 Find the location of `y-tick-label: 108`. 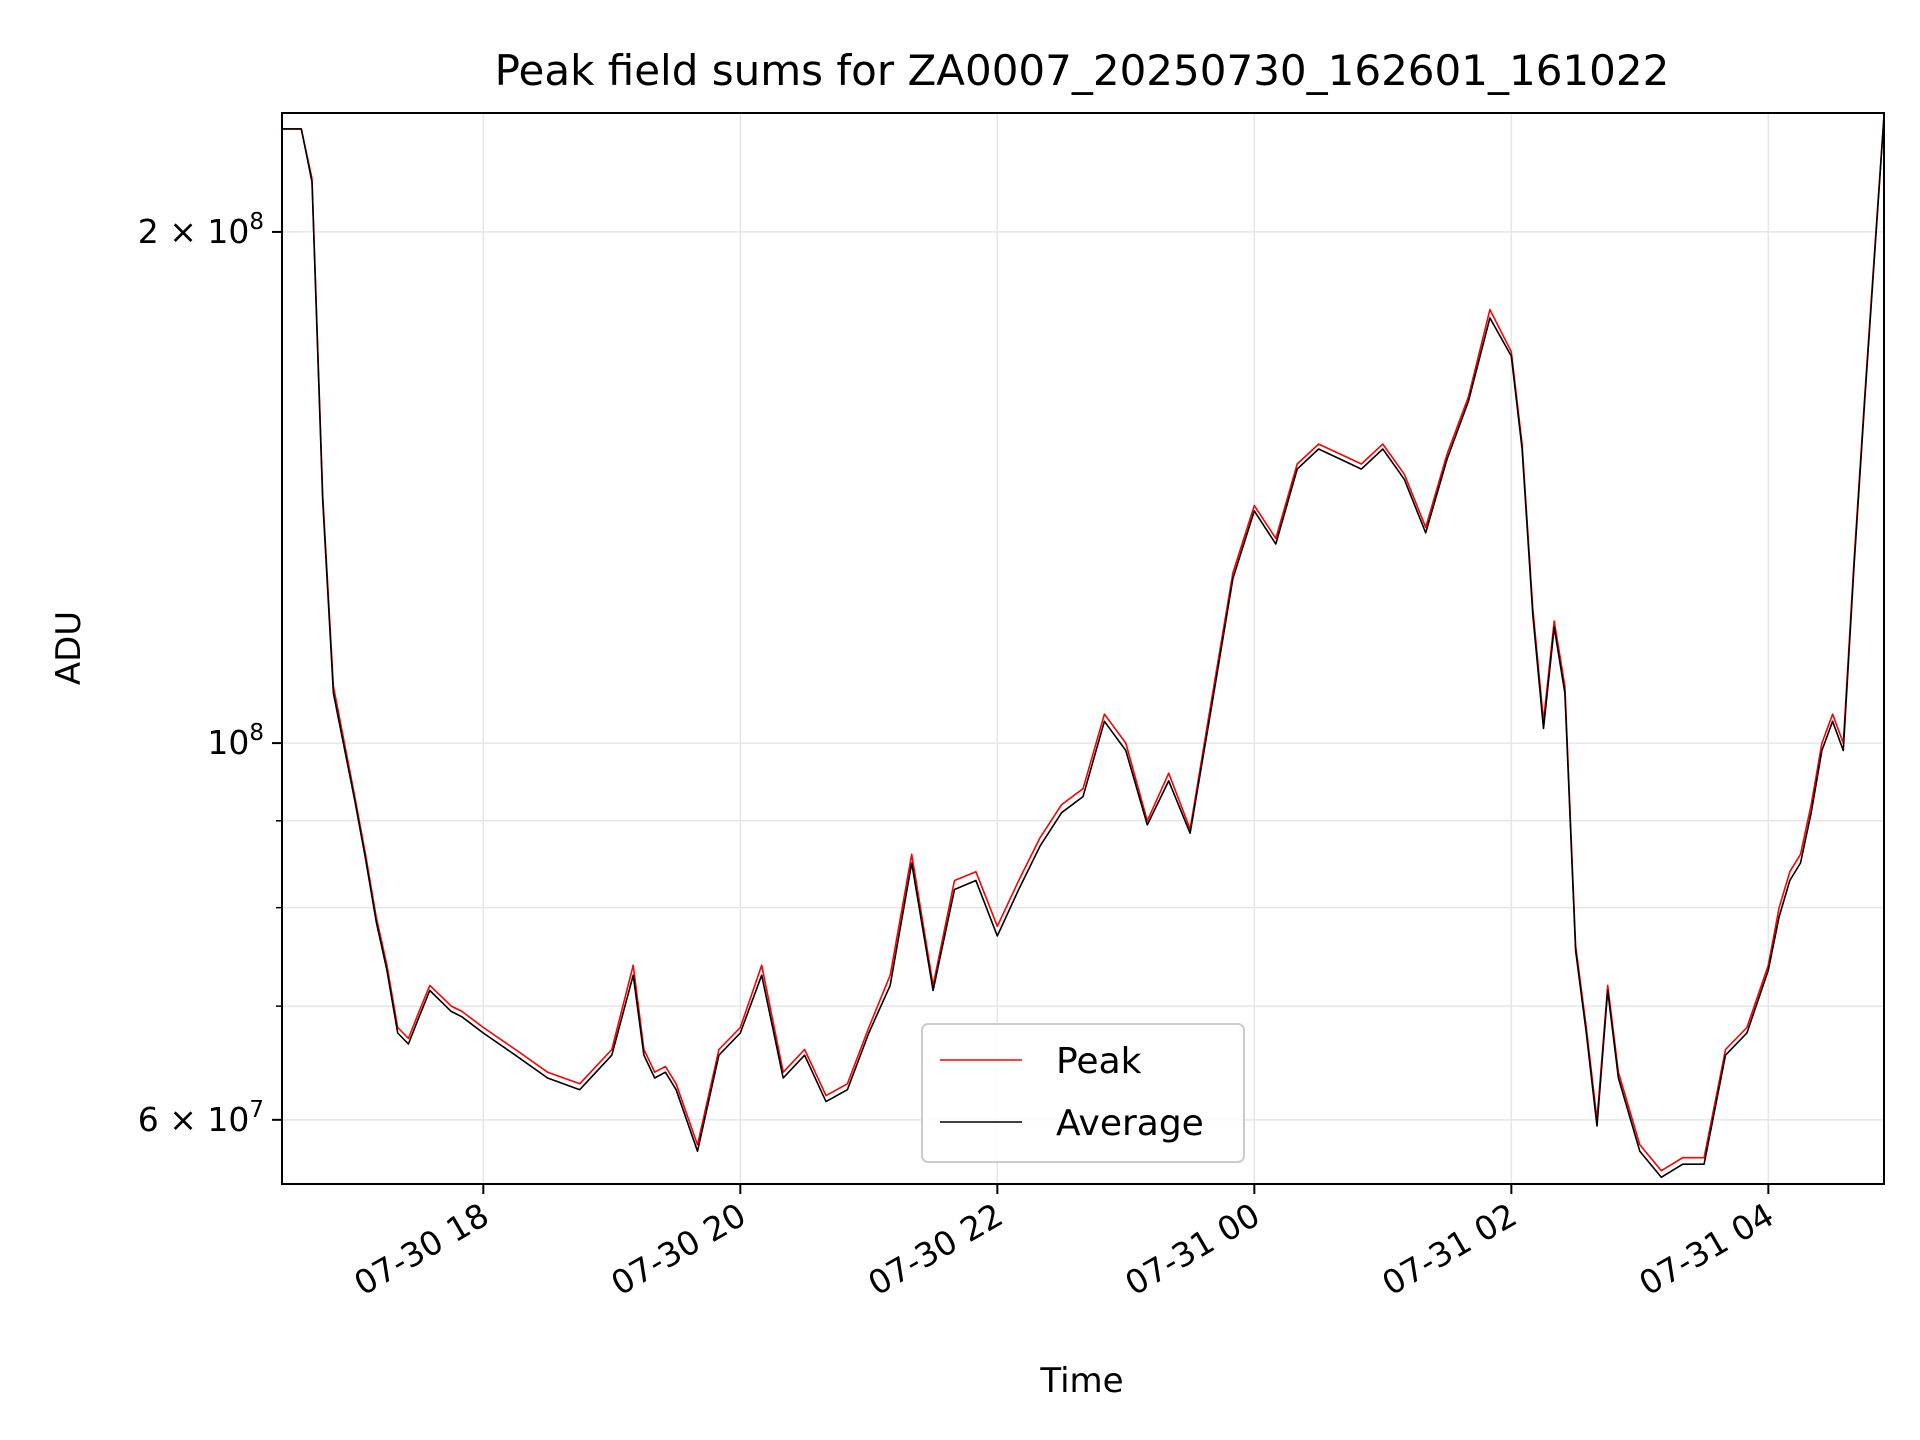

y-tick-label: 108 is located at coordinates (235, 741).